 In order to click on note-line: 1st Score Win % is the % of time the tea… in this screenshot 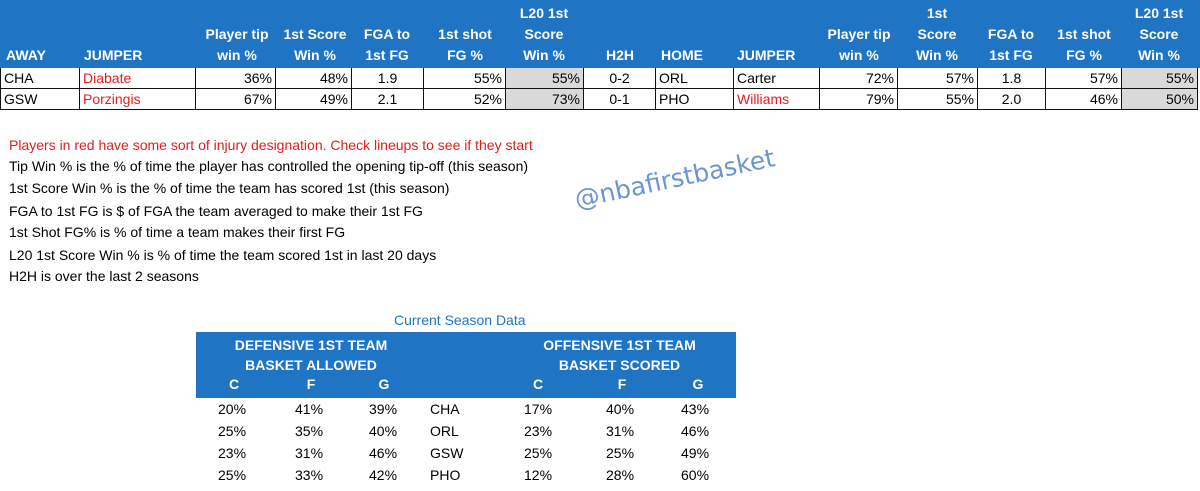, I will do `click(229, 188)`.